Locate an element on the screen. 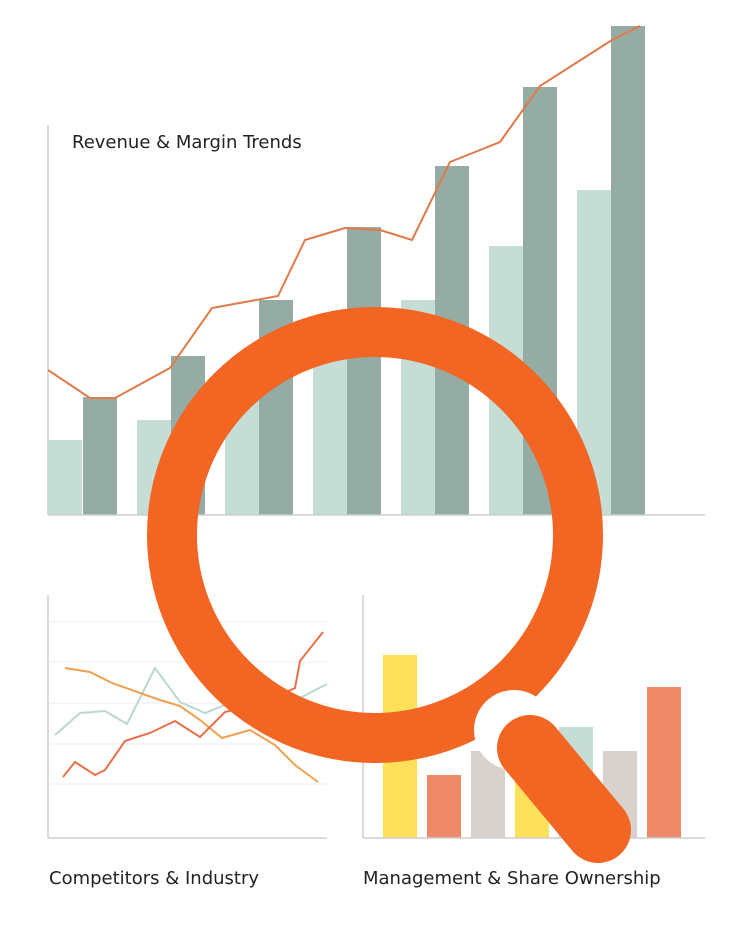 The height and width of the screenshot is (926, 740). caption: Competitors & Industry is located at coordinates (154, 878).